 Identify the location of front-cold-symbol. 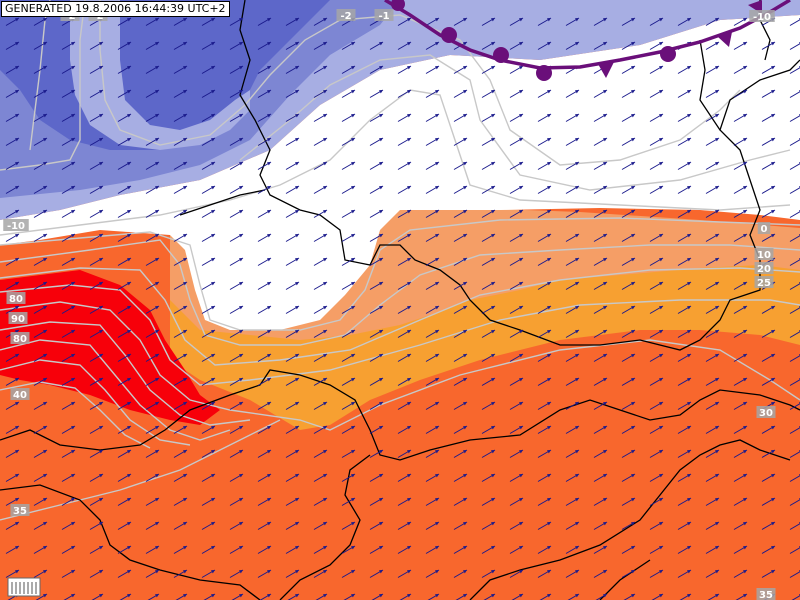
(606, 70).